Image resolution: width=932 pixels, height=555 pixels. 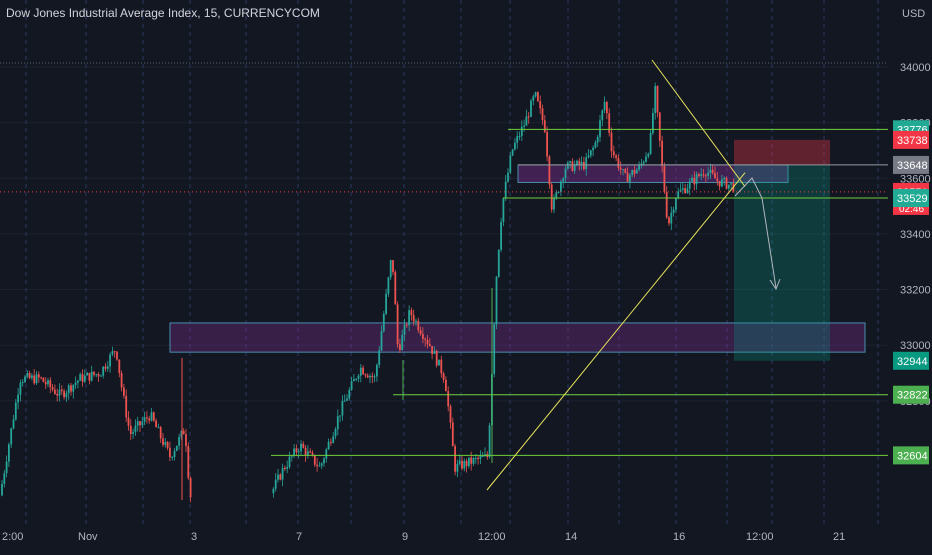 What do you see at coordinates (915, 346) in the screenshot?
I see `price-tick-label: 33000` at bounding box center [915, 346].